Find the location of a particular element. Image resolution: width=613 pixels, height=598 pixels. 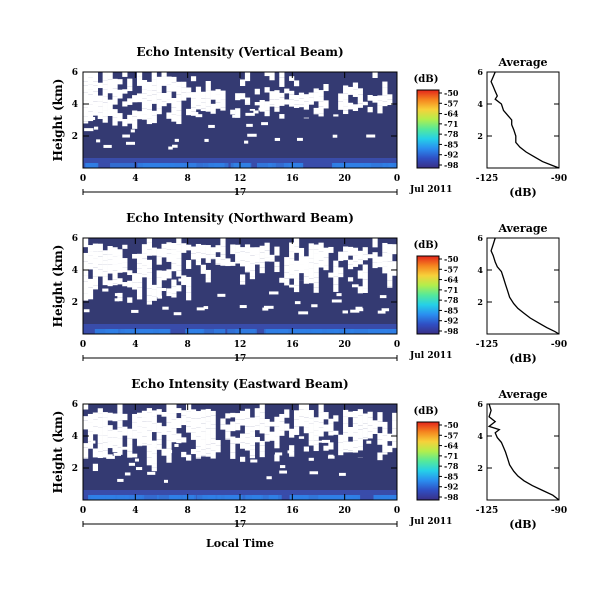

colorbar-tick-label: -64 is located at coordinates (451, 114).